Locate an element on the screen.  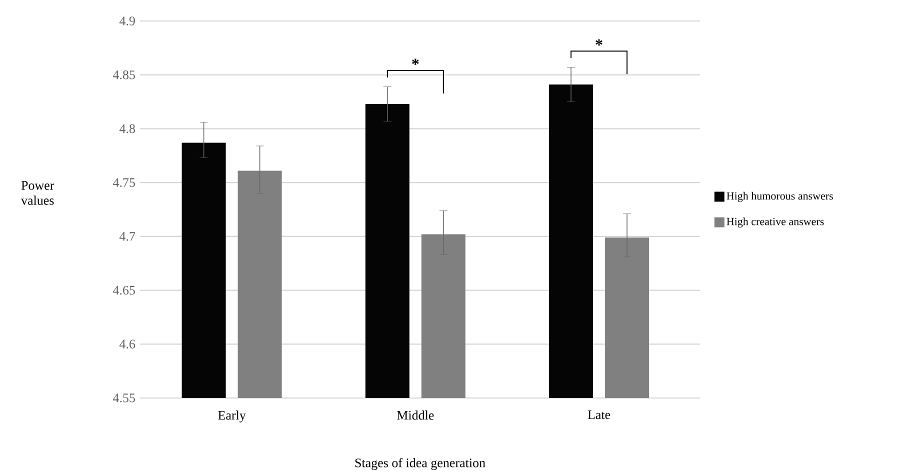
x-axis-title: Stages of idea generation is located at coordinates (420, 464).